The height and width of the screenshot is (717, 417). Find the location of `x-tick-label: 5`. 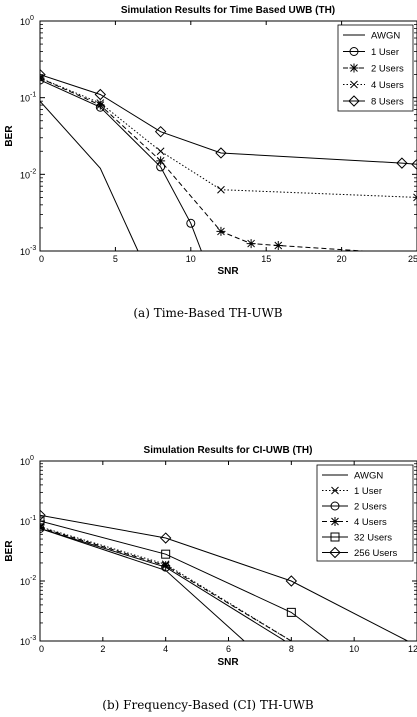

x-tick-label: 5 is located at coordinates (115, 259).